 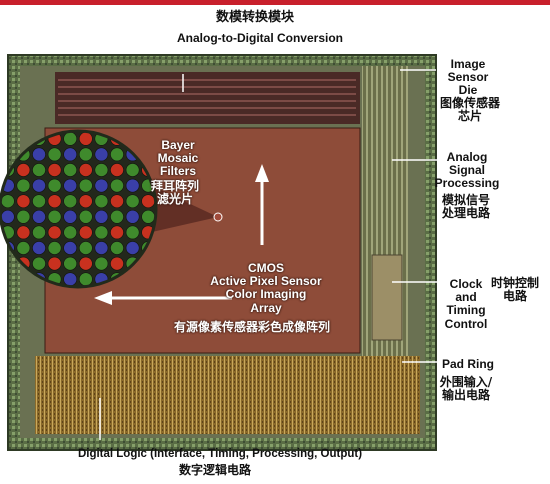 What do you see at coordinates (163, 298) in the screenshot?
I see `arrow-left` at bounding box center [163, 298].